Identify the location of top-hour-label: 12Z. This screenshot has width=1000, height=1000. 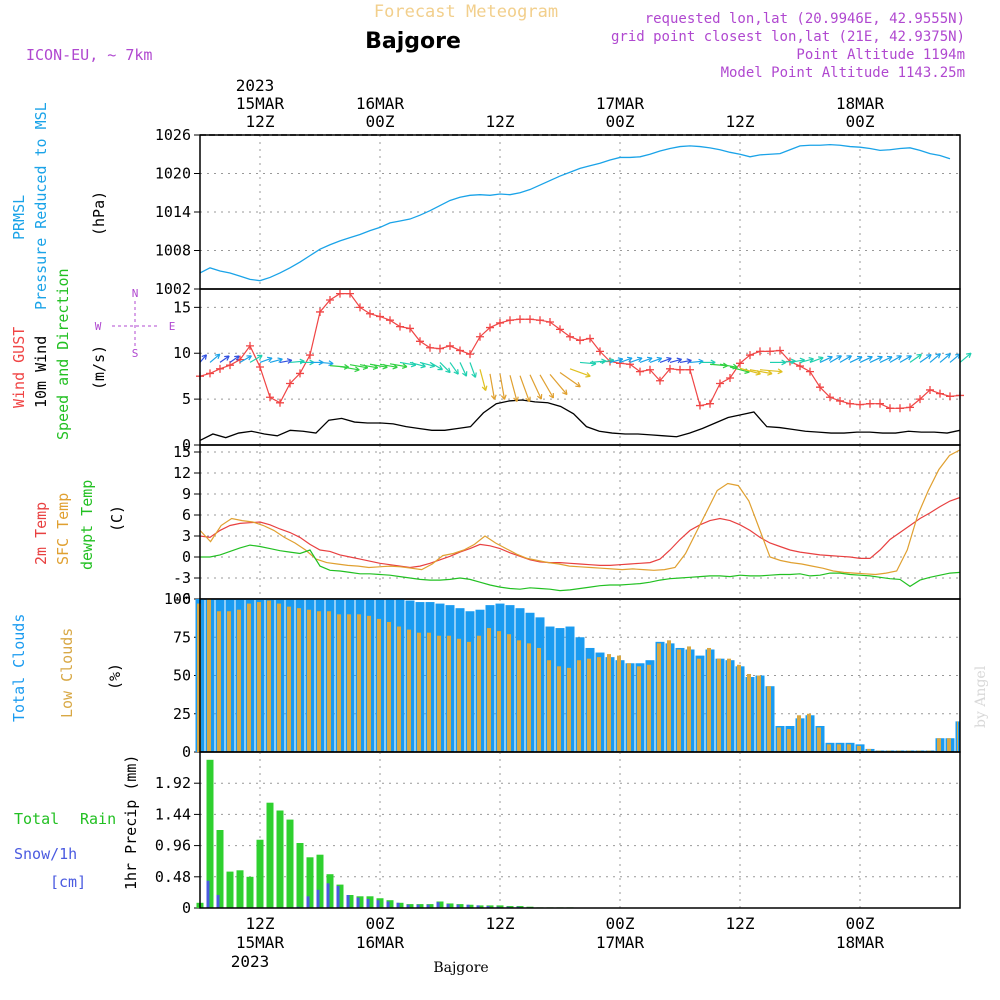
(500, 121).